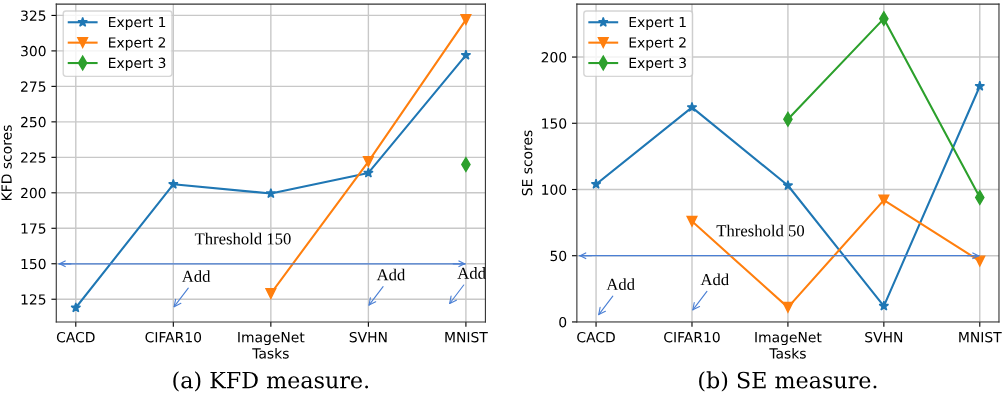  I want to click on y-tick-label: 175, so click(33, 228).